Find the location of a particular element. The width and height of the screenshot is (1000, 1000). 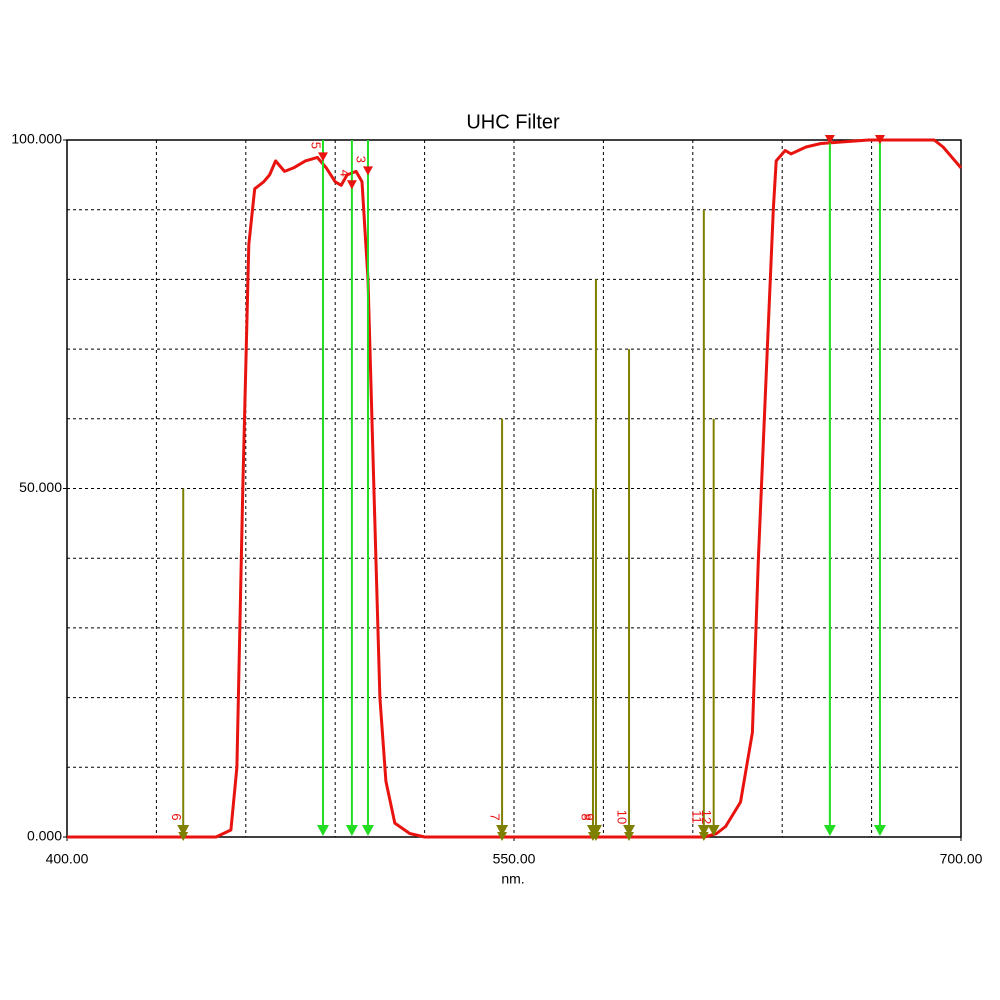

x-axis-label: nm. is located at coordinates (512, 879).